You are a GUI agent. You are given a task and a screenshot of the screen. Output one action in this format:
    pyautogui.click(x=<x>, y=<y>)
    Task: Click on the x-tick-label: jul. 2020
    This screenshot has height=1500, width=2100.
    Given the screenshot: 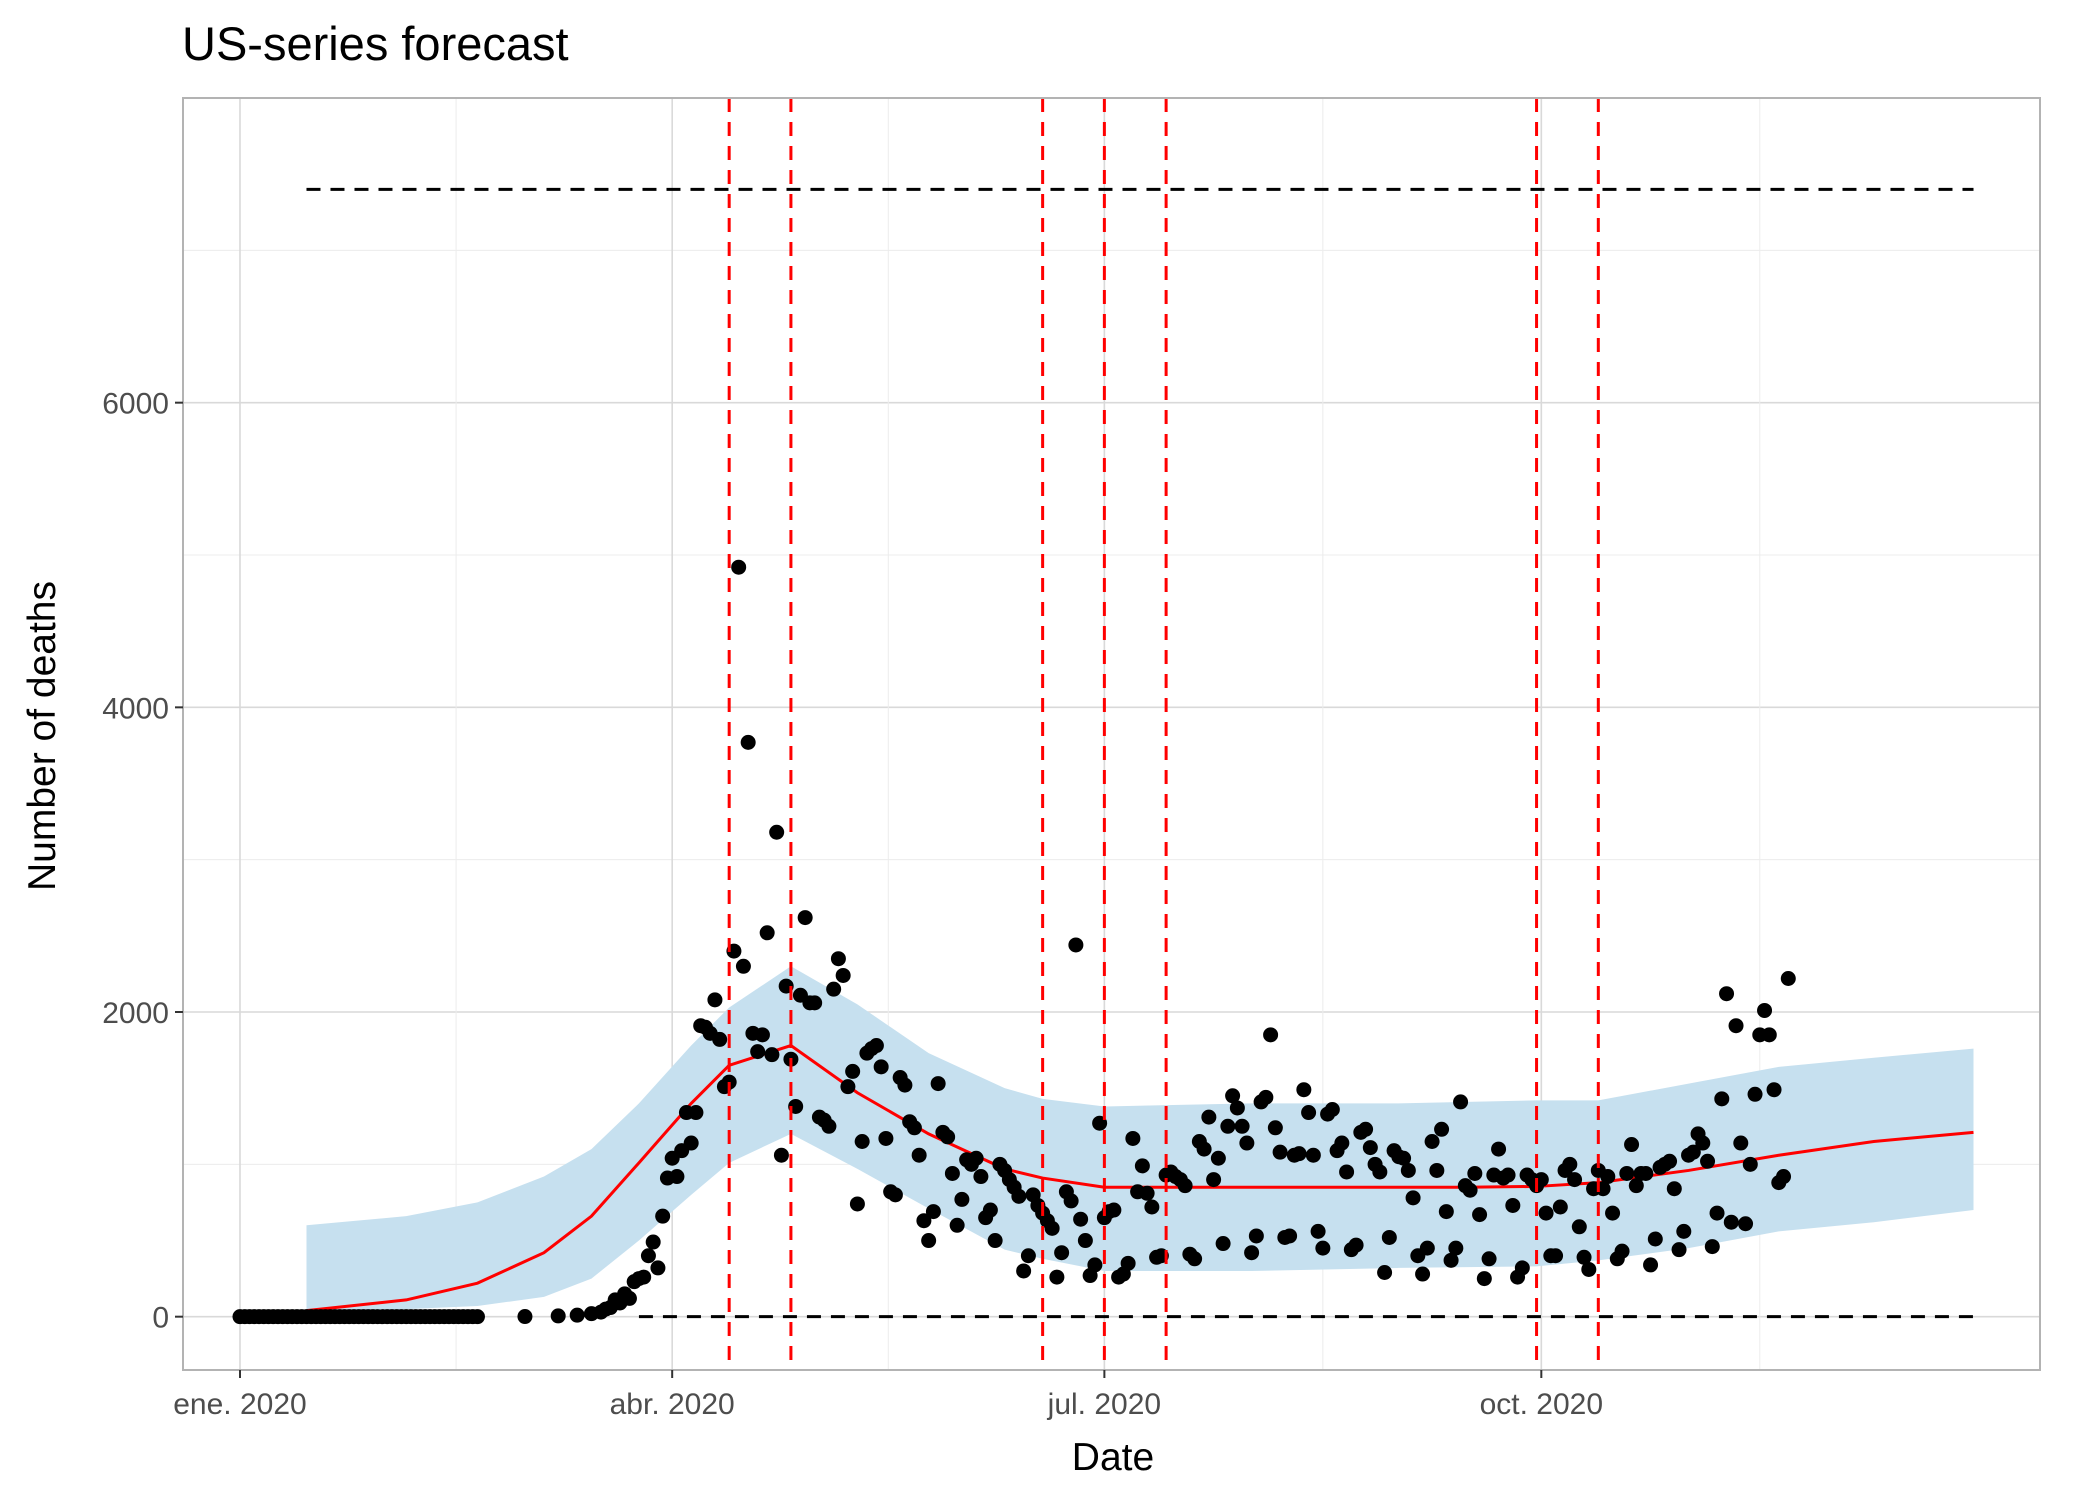 What is the action you would take?
    pyautogui.click(x=1104, y=1404)
    